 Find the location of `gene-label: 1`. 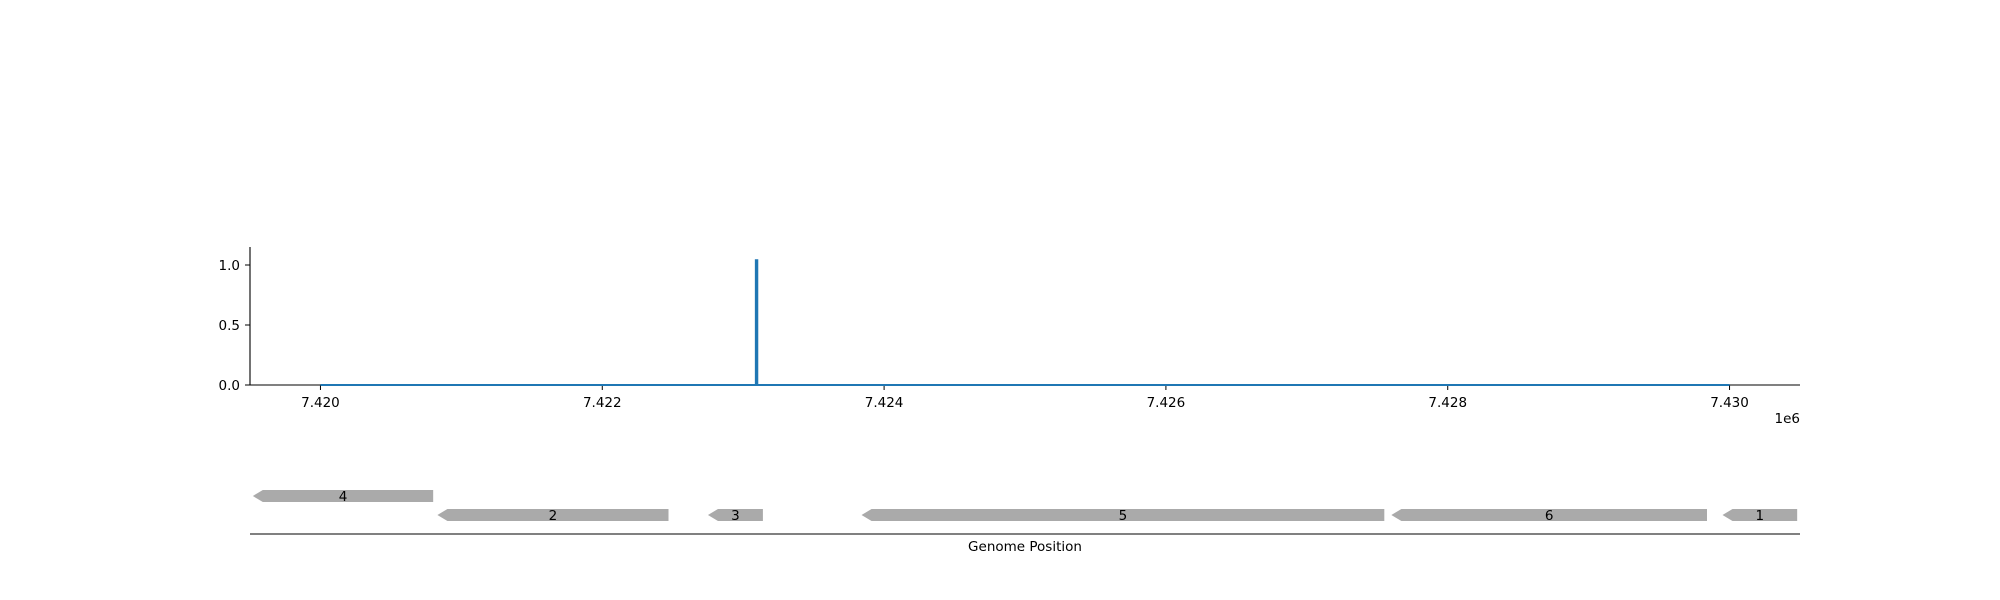

gene-label: 1 is located at coordinates (1760, 516).